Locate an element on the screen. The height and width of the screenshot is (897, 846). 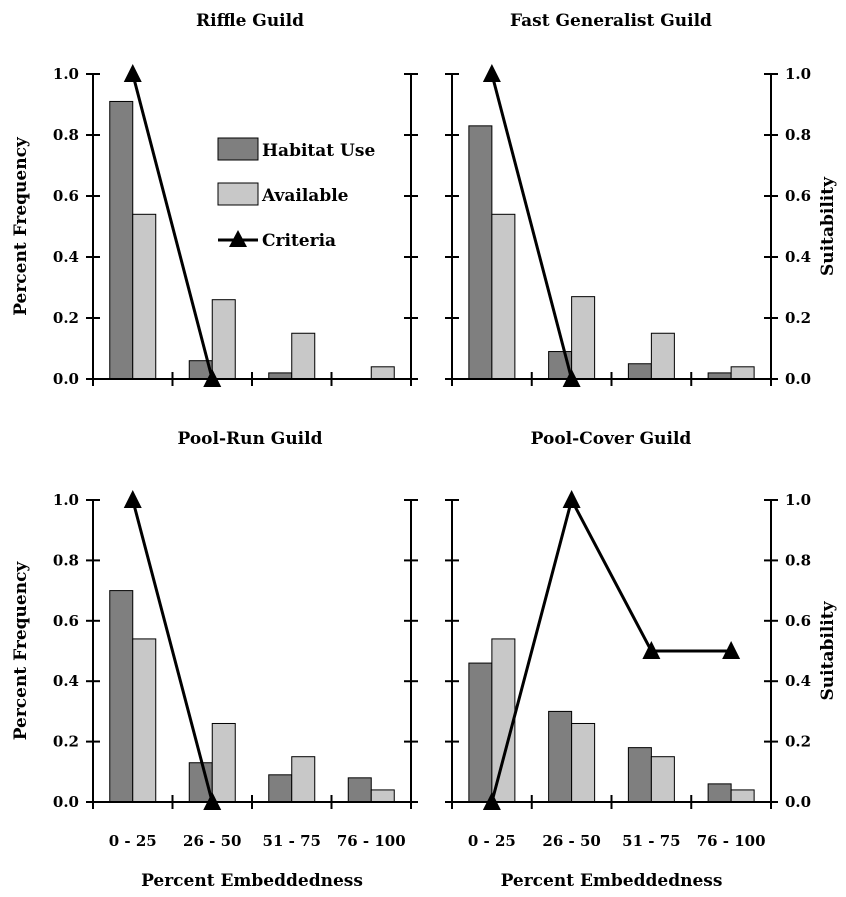
legend-swatch-available is located at coordinates (238, 194).